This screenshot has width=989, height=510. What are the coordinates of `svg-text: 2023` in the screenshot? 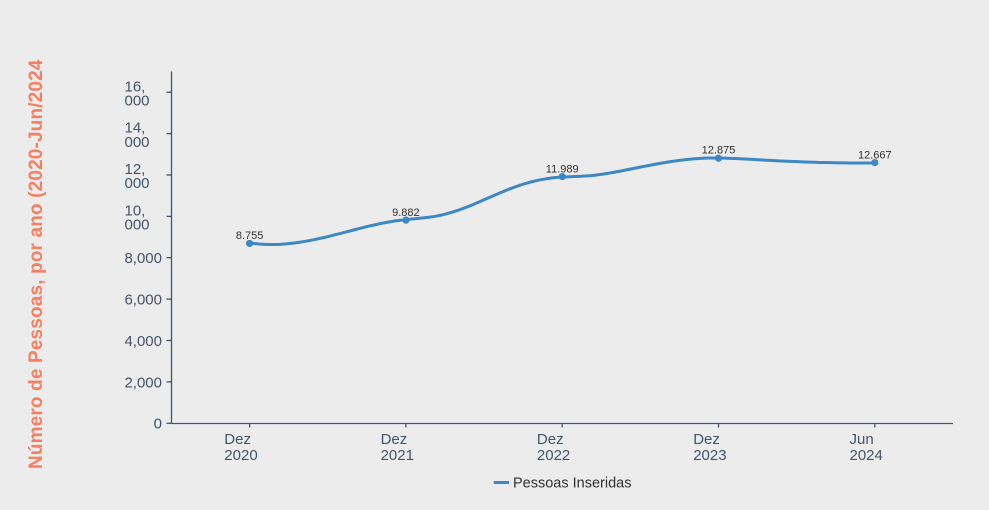 It's located at (709, 455).